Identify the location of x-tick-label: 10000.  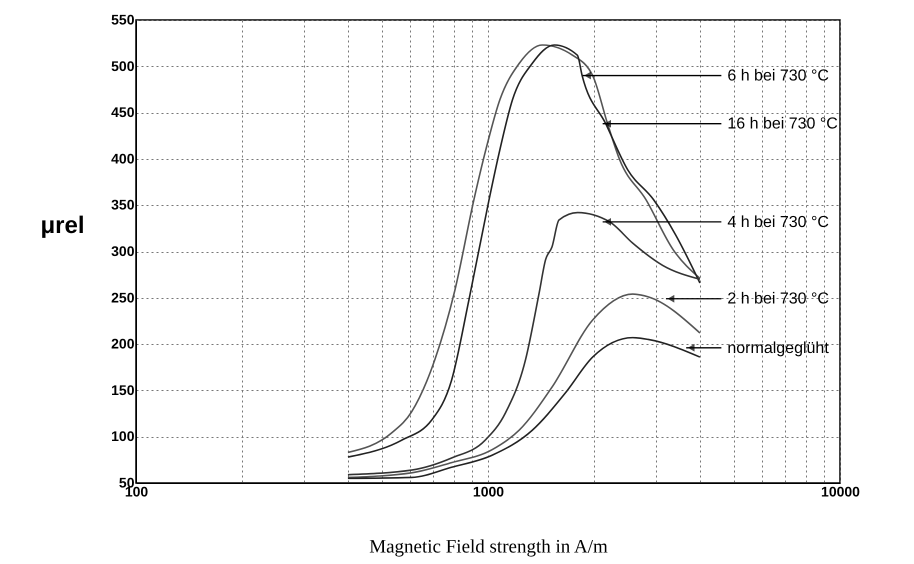
(840, 492).